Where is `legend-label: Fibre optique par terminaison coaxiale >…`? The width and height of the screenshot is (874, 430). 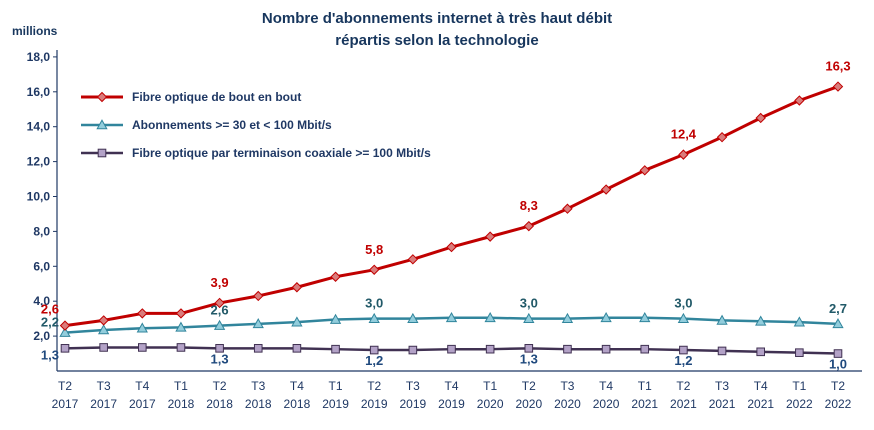
legend-label: Fibre optique par terminaison coaxiale >… is located at coordinates (281, 153).